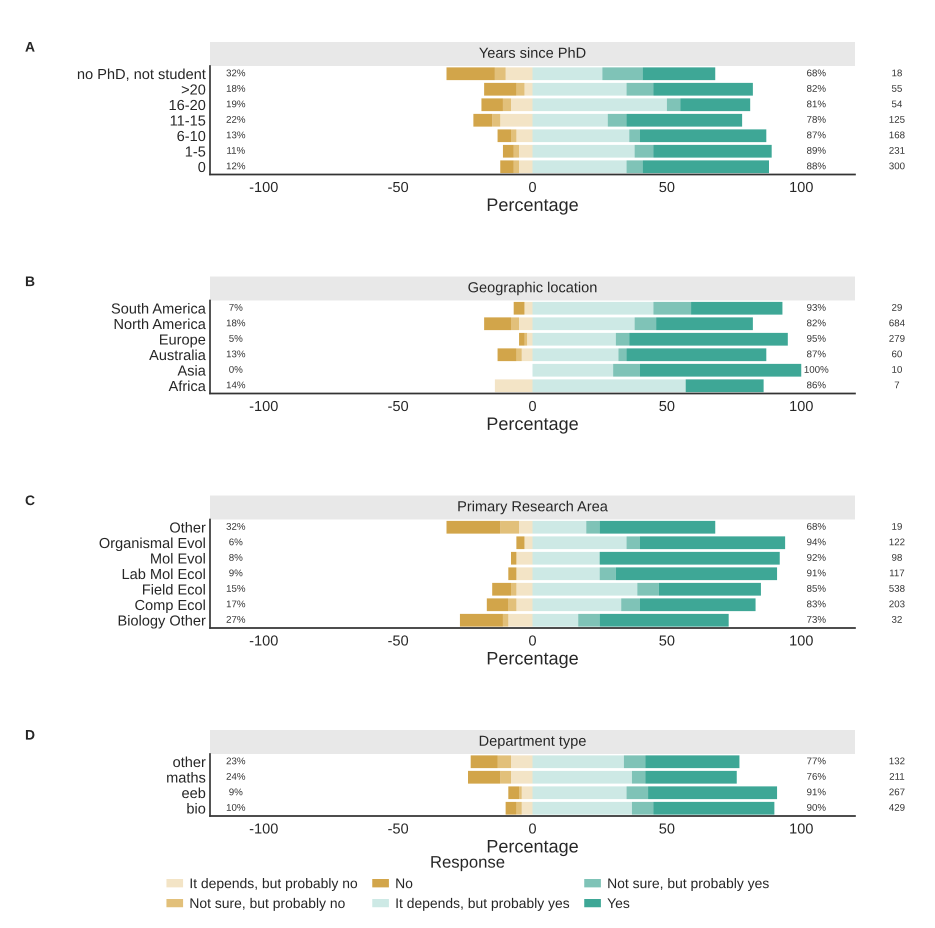  Describe the element at coordinates (398, 828) in the screenshot. I see `x-tick-label: -50` at that location.